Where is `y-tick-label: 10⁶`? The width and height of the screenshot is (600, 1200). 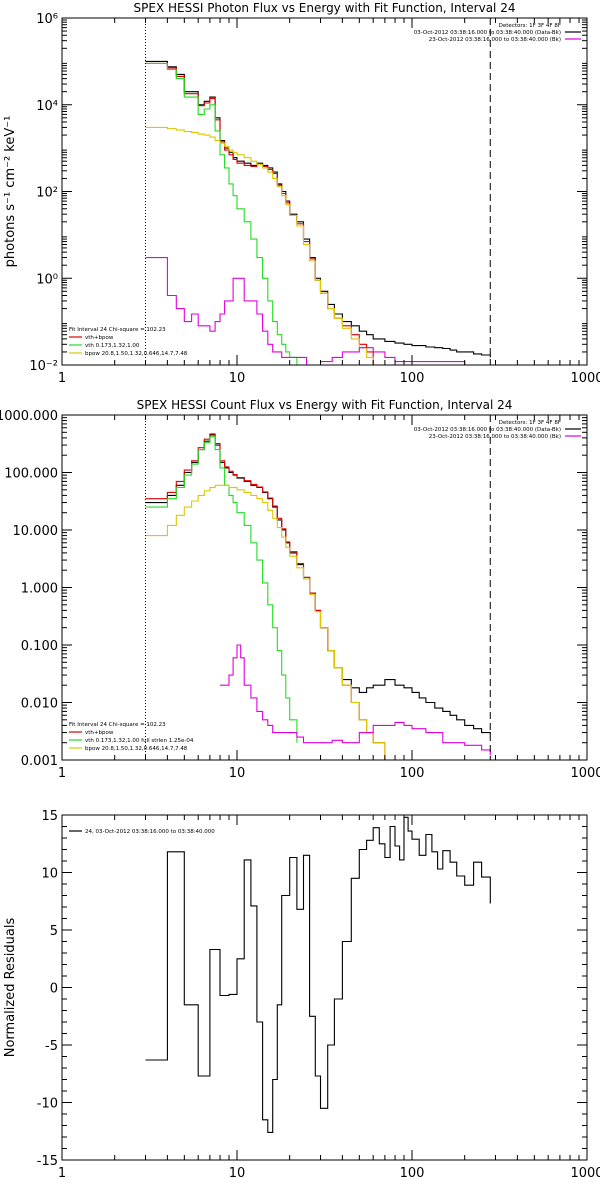
y-tick-label: 10⁶ is located at coordinates (47, 19).